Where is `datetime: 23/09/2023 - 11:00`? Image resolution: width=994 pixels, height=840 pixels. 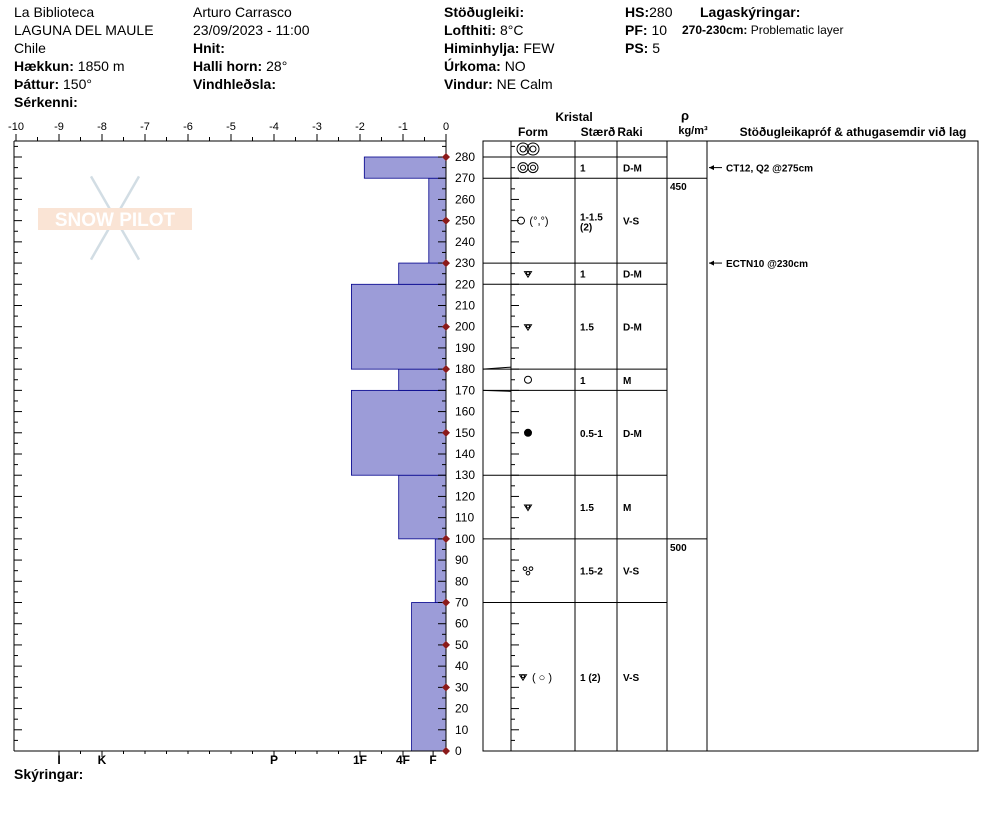
datetime: 23/09/2023 - 11:00 is located at coordinates (251, 30).